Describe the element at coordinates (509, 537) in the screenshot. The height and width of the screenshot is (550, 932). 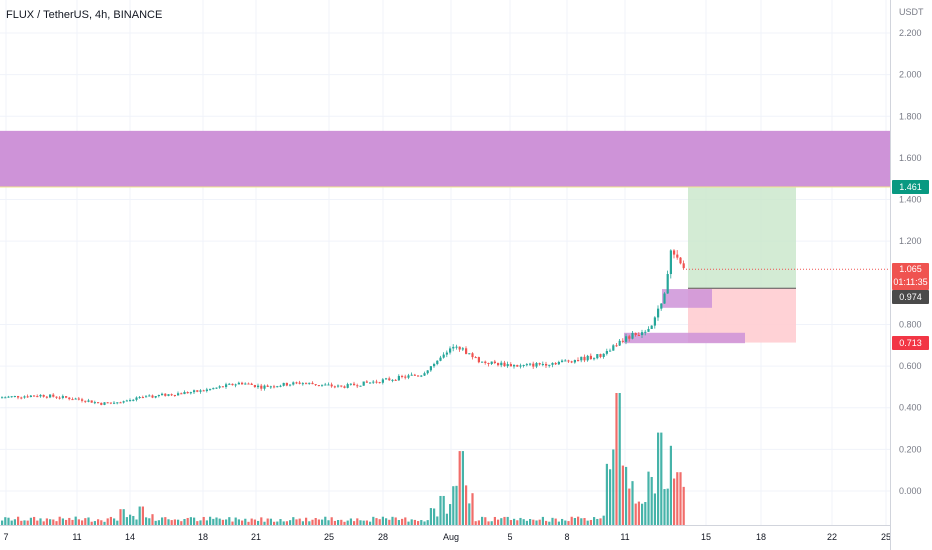
I see `x-tick-label: 5` at that location.